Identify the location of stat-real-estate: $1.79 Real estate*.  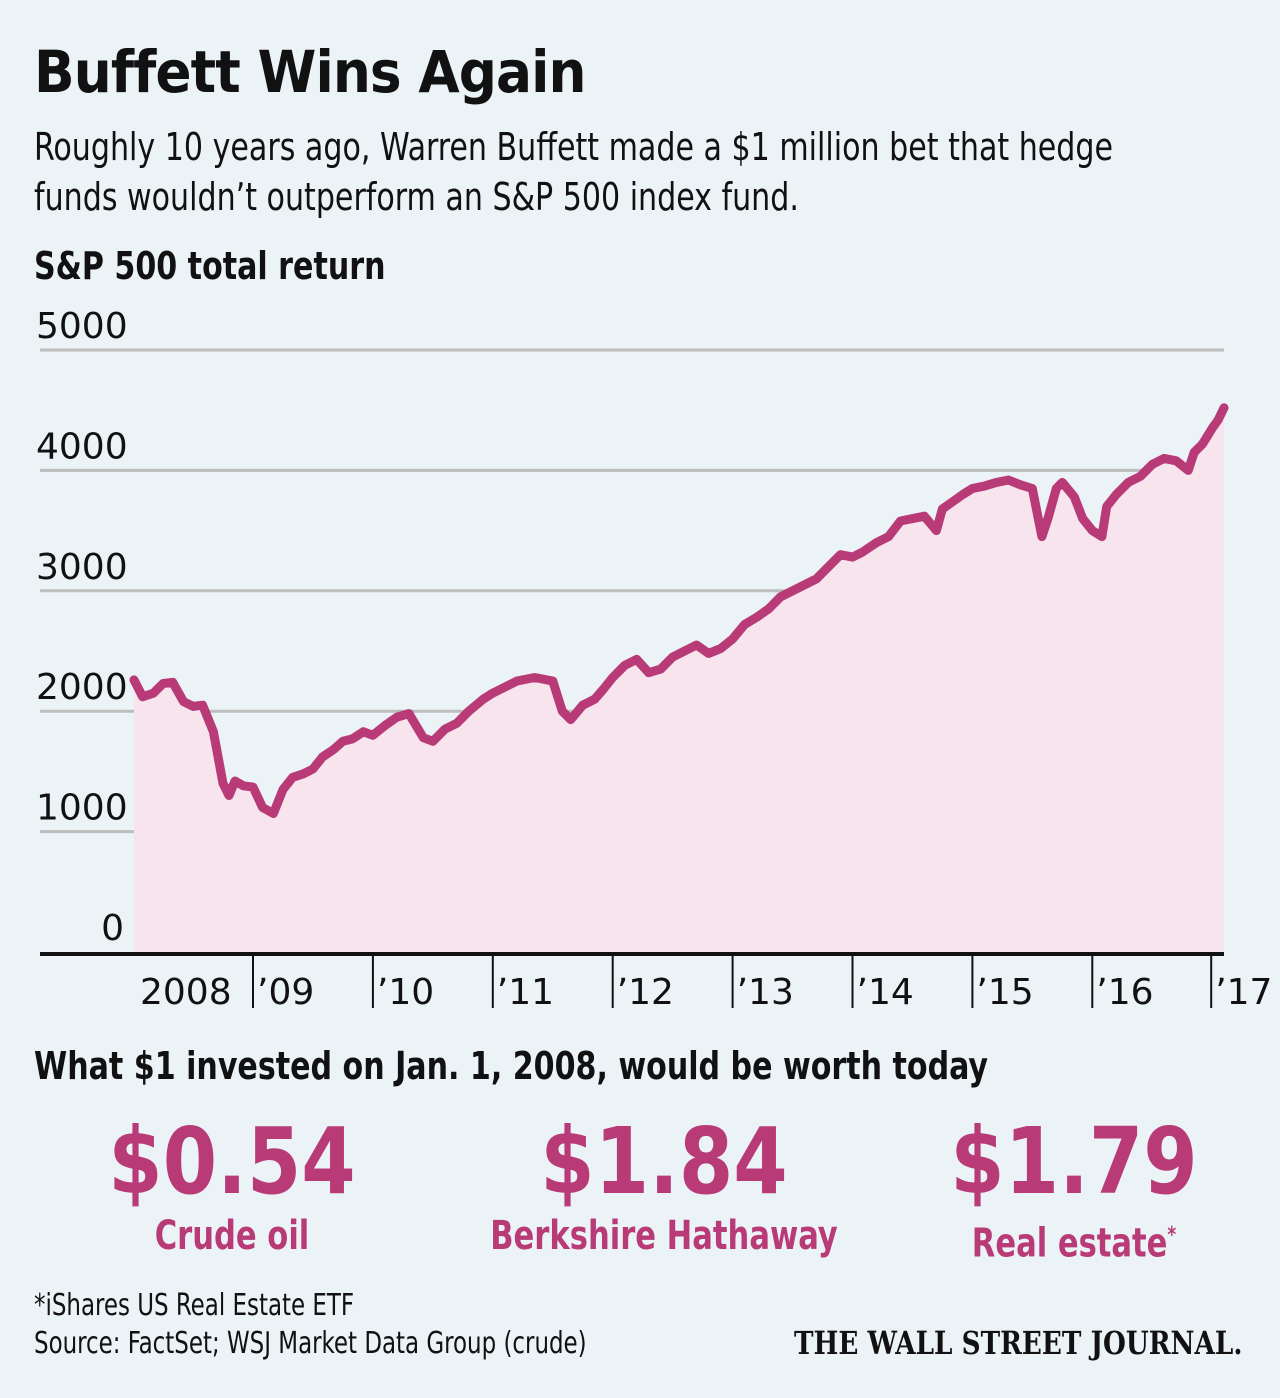
(1074, 1189).